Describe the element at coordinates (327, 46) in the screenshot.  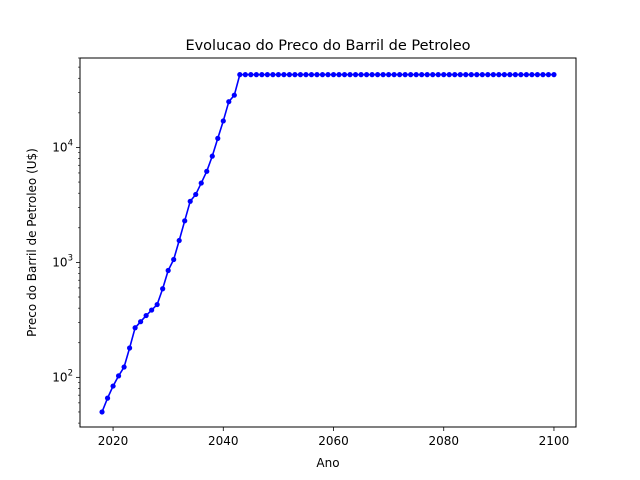
I see `chart-title: Evolucao do Preco do Barril de Petroleo` at that location.